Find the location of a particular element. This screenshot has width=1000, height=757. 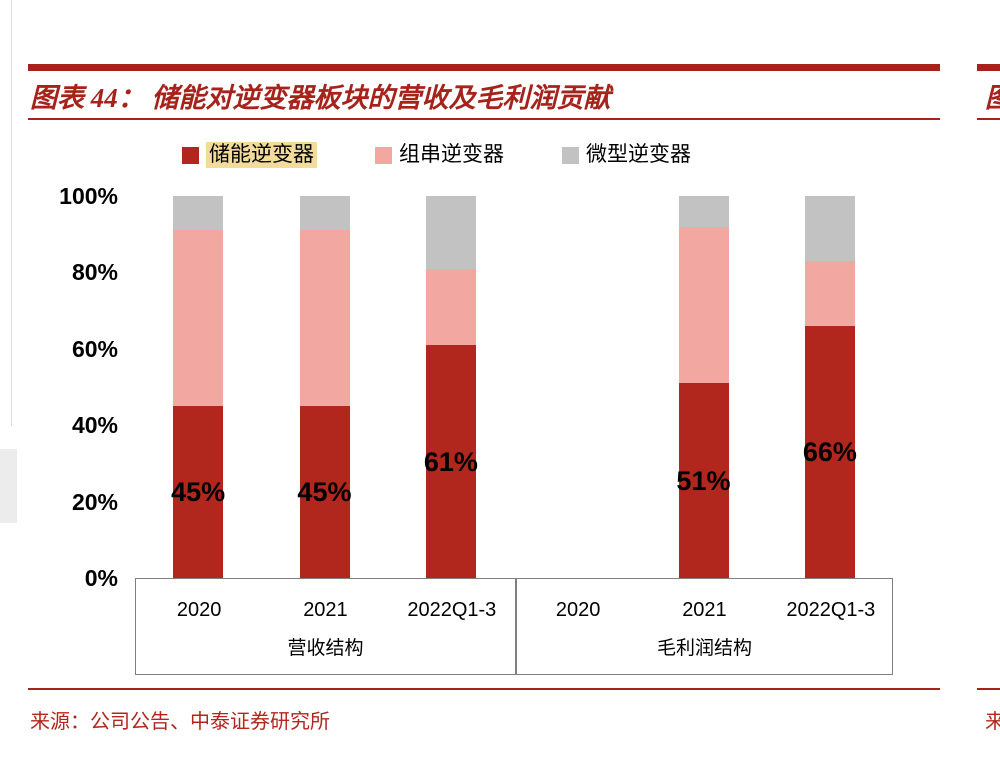

bar-segment-微型逆变器-2 is located at coordinates (450, 232).